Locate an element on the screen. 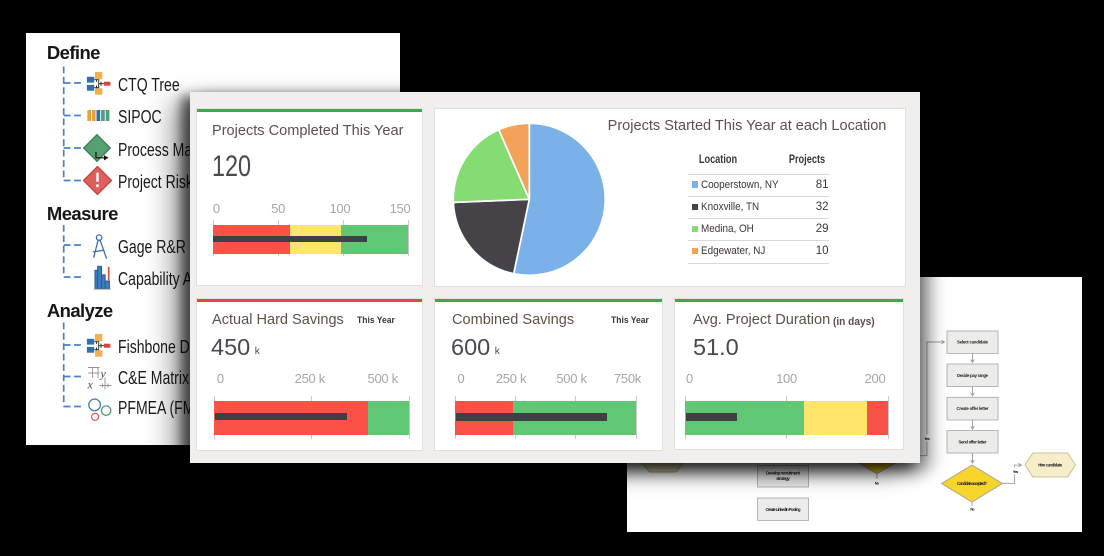 This screenshot has height=556, width=1104. svg-text: Hire candidate is located at coordinates (1050, 465).